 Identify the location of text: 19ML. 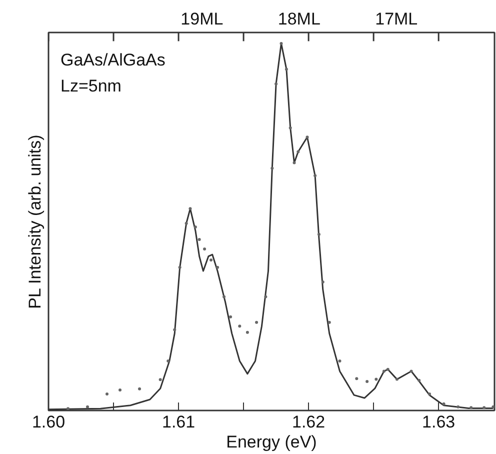
(202, 19).